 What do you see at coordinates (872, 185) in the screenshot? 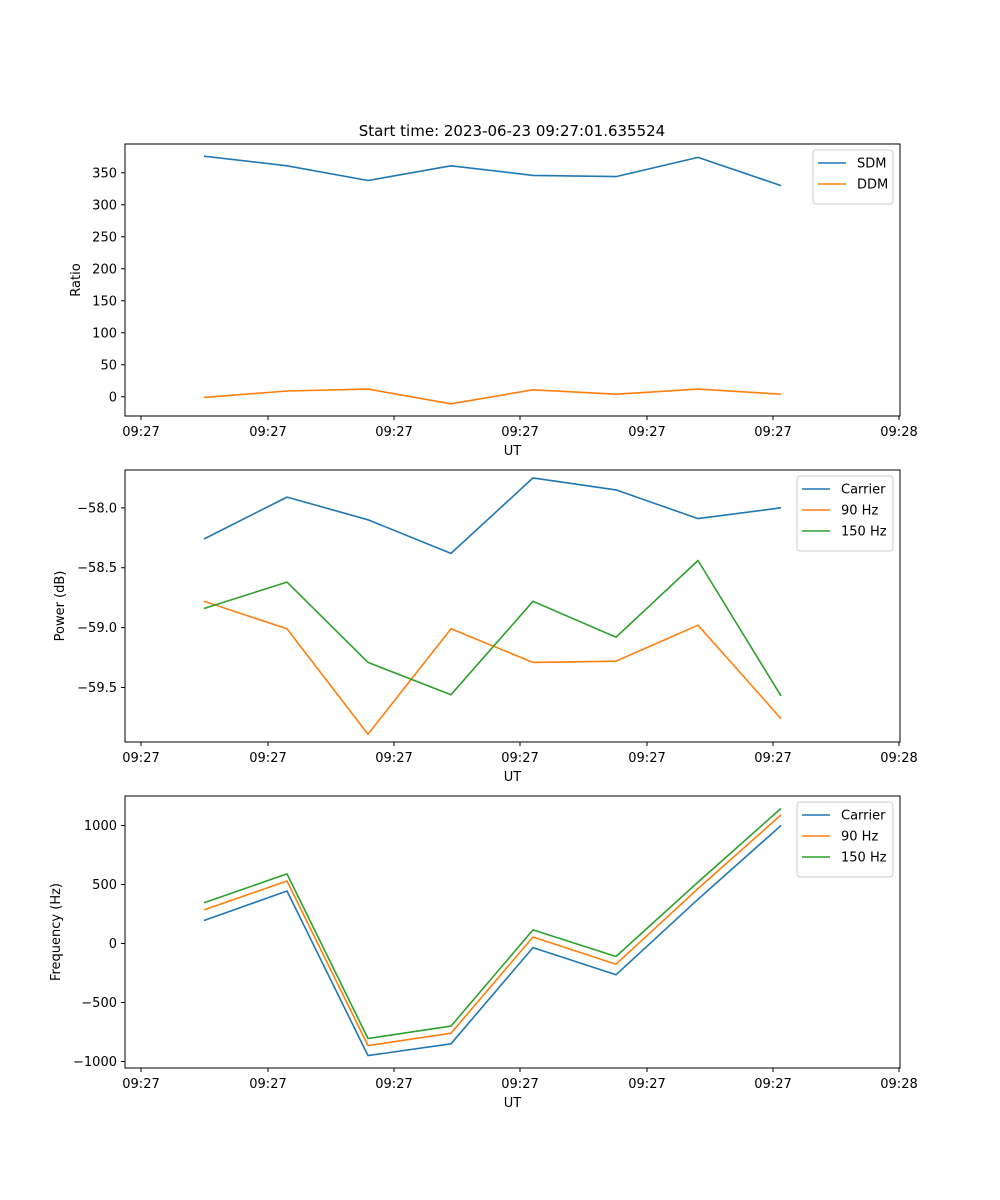
I see `legend-entry: DDM` at bounding box center [872, 185].